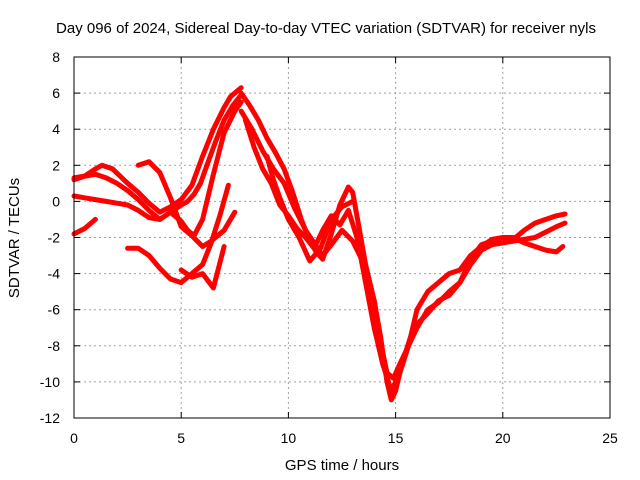 This screenshot has height=480, width=640. Describe the element at coordinates (56, 93) in the screenshot. I see `y-tick-label: 6` at that location.